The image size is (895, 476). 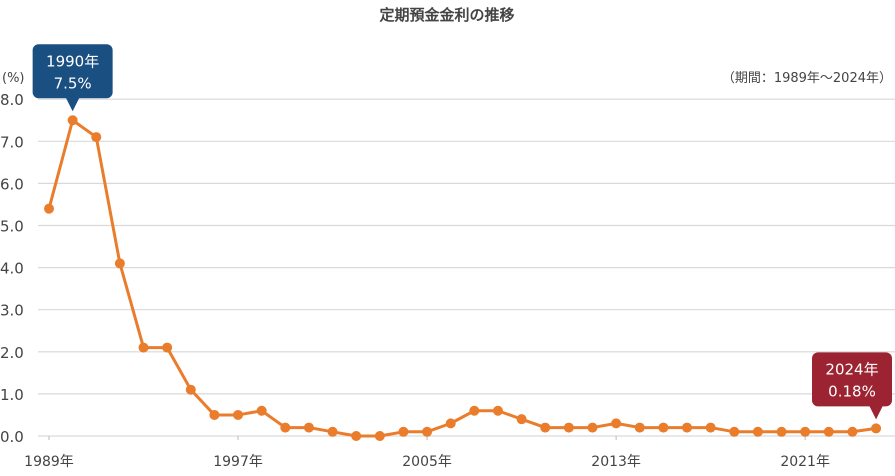 What do you see at coordinates (851, 369) in the screenshot?
I see `callout-year: 2024年` at bounding box center [851, 369].